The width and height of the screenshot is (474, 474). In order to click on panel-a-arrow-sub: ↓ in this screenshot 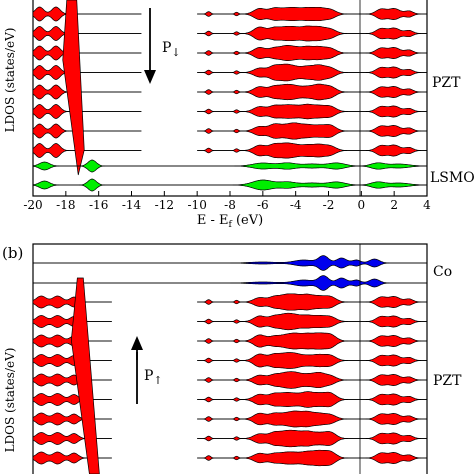, I will do `click(175, 52)`.